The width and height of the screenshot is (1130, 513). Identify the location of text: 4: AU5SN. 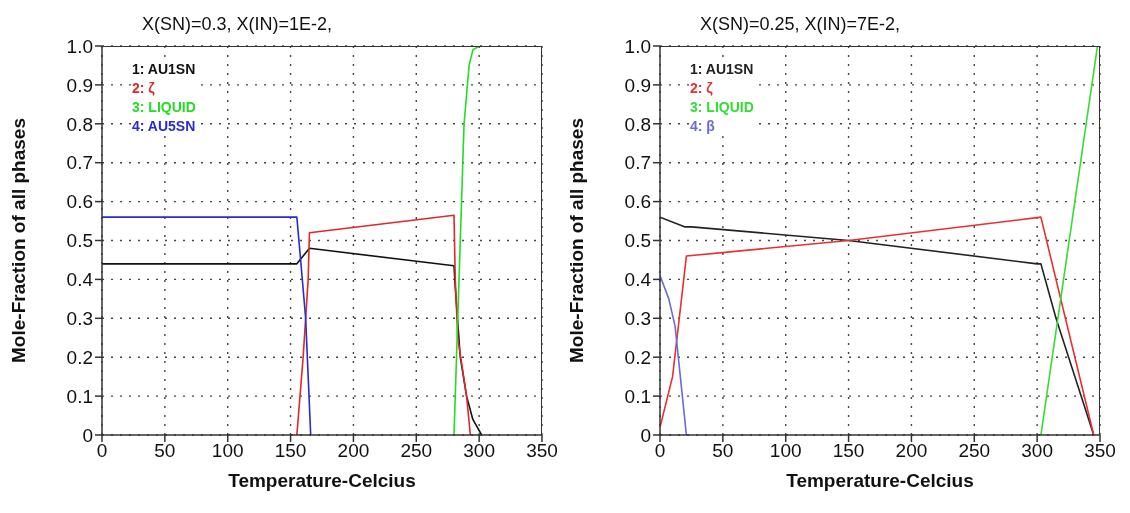
(164, 126).